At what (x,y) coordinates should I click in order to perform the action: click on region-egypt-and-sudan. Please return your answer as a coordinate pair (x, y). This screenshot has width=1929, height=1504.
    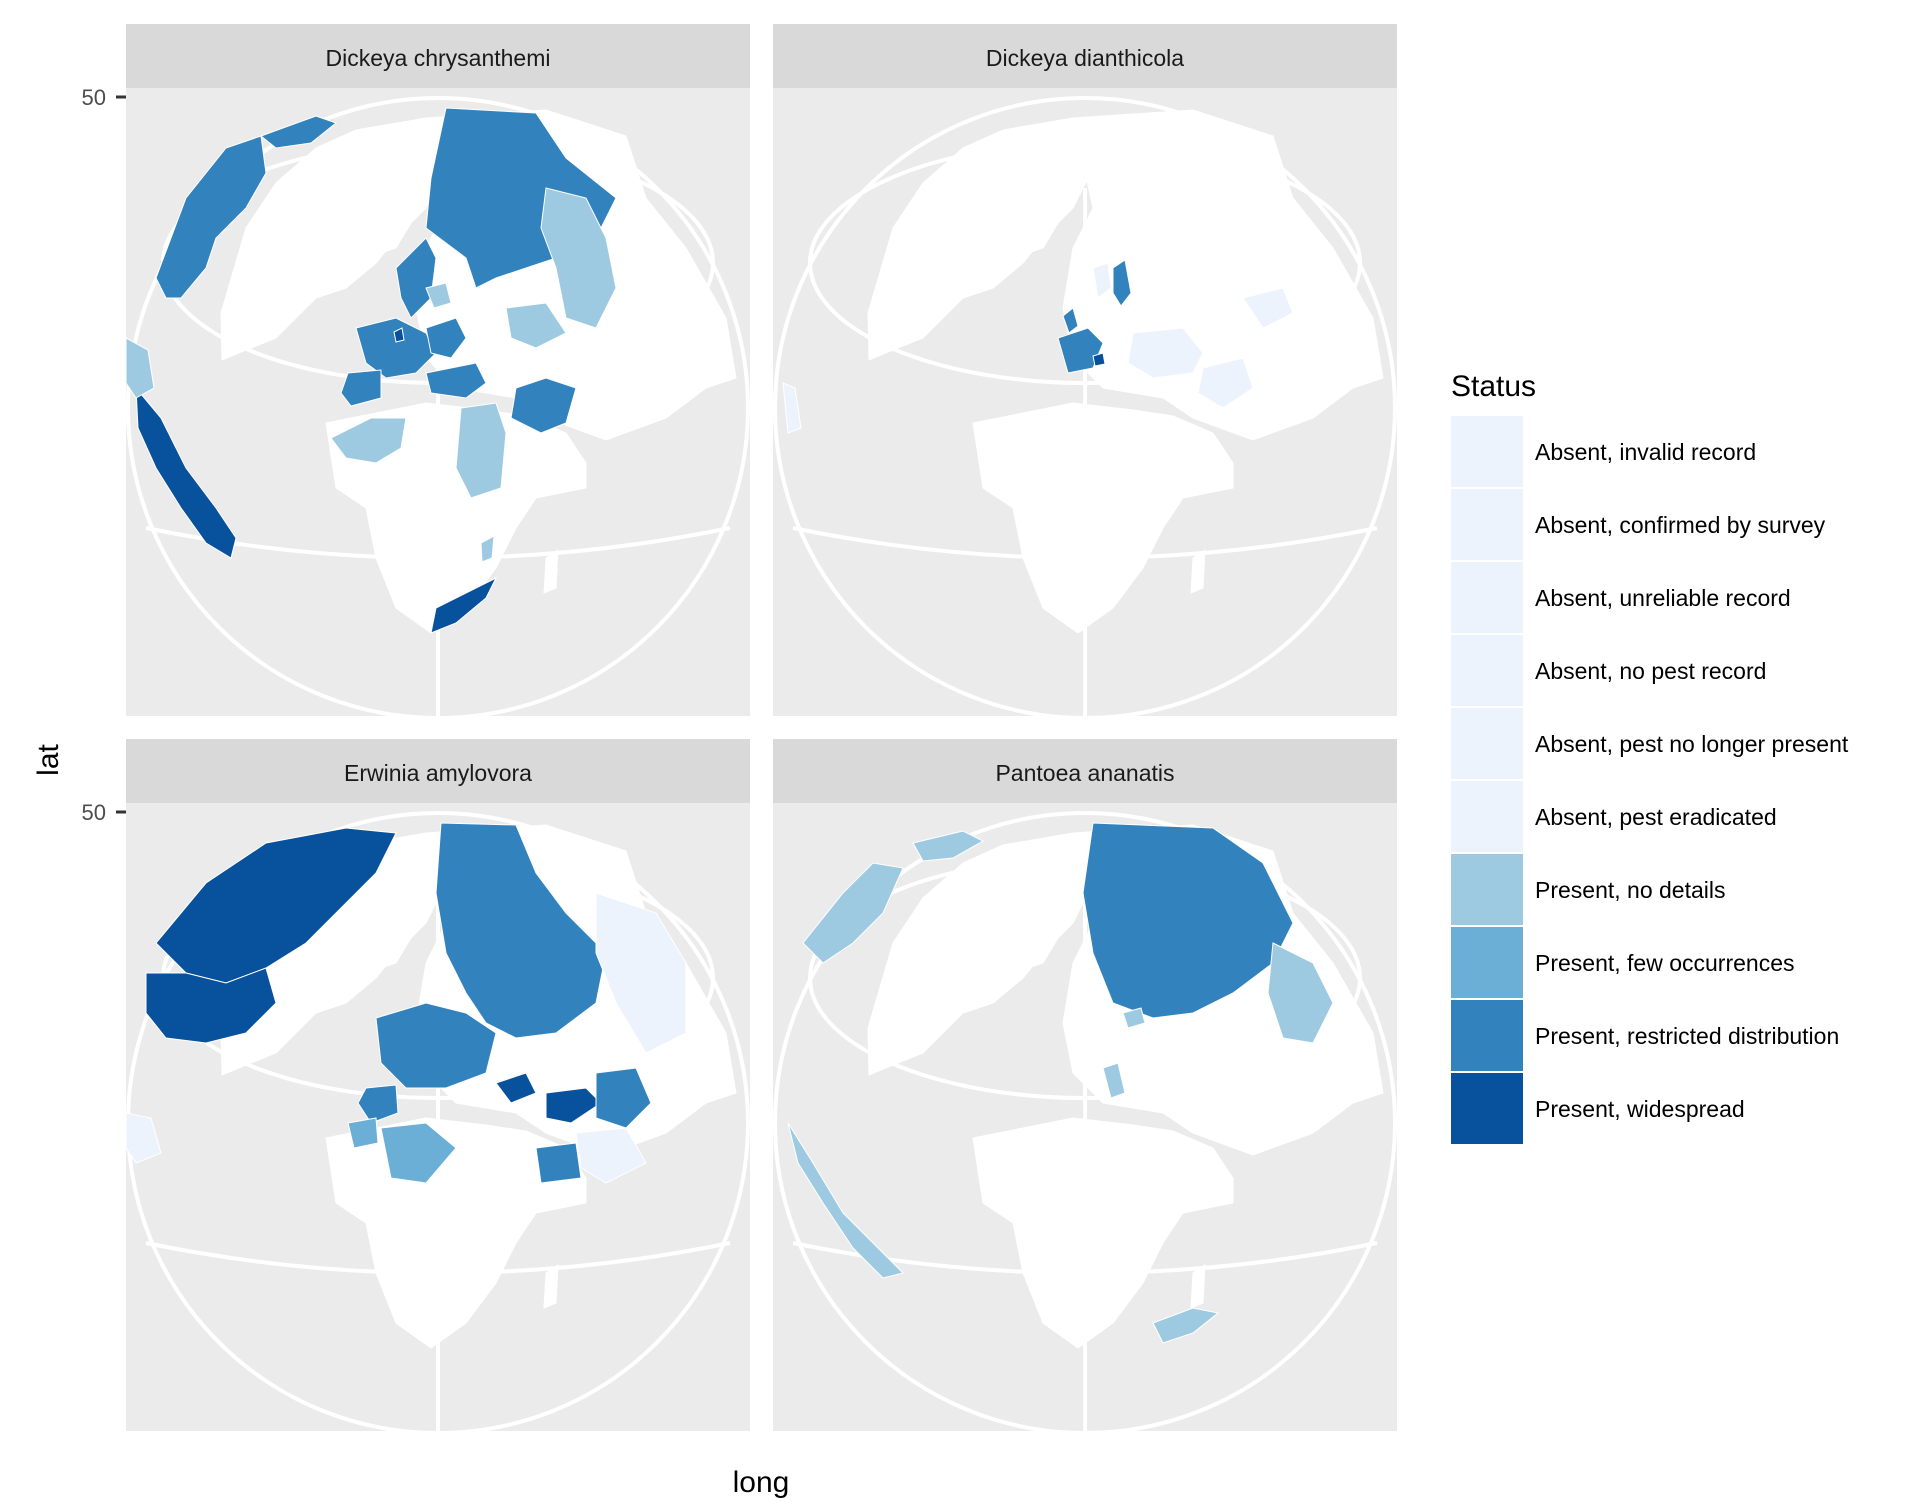
    Looking at the image, I should click on (481, 450).